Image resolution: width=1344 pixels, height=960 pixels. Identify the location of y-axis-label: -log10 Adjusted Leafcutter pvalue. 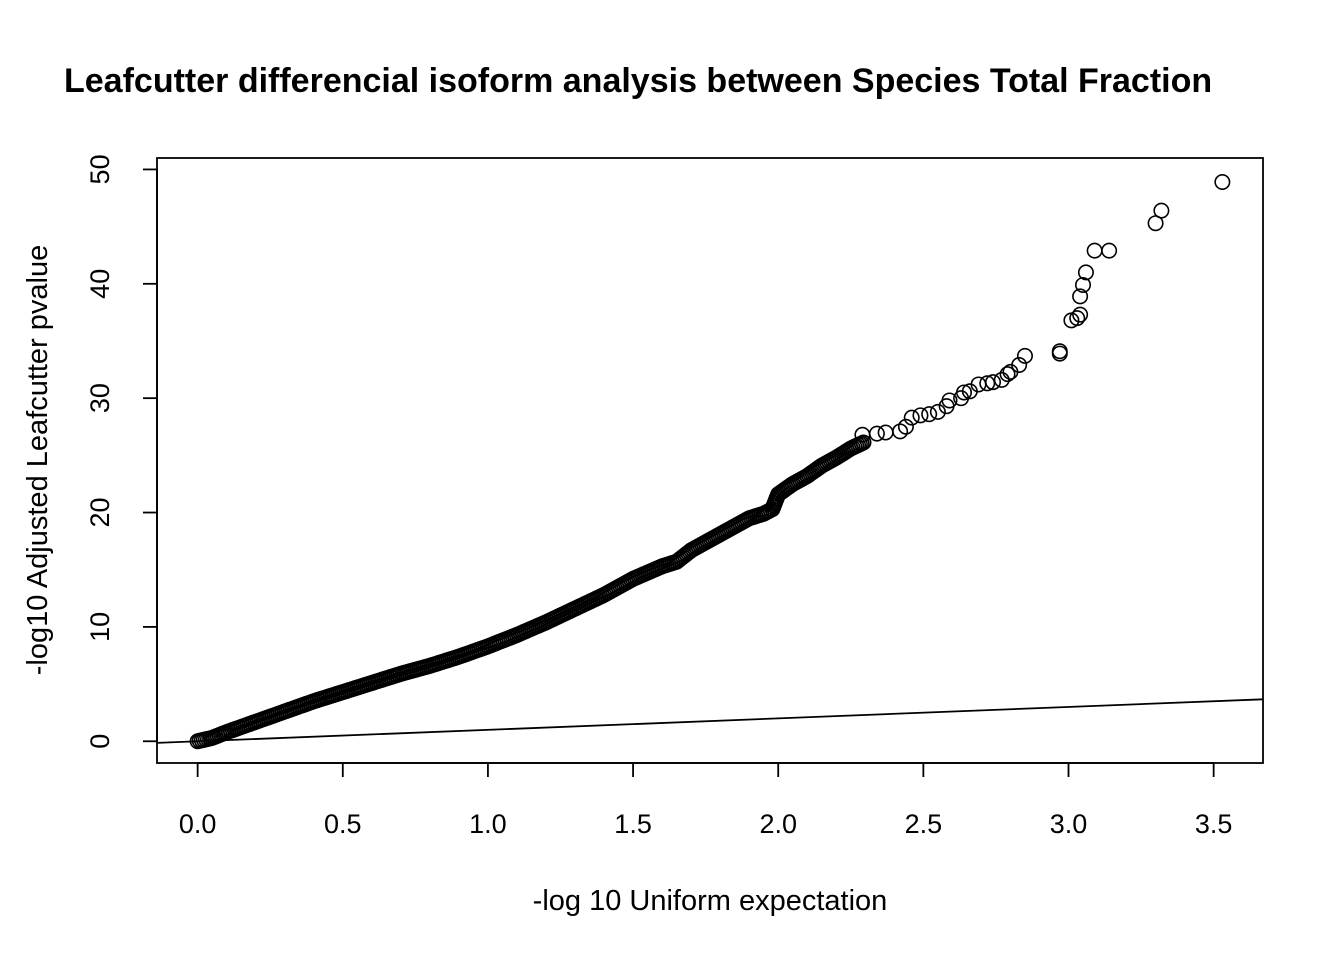
(38, 460).